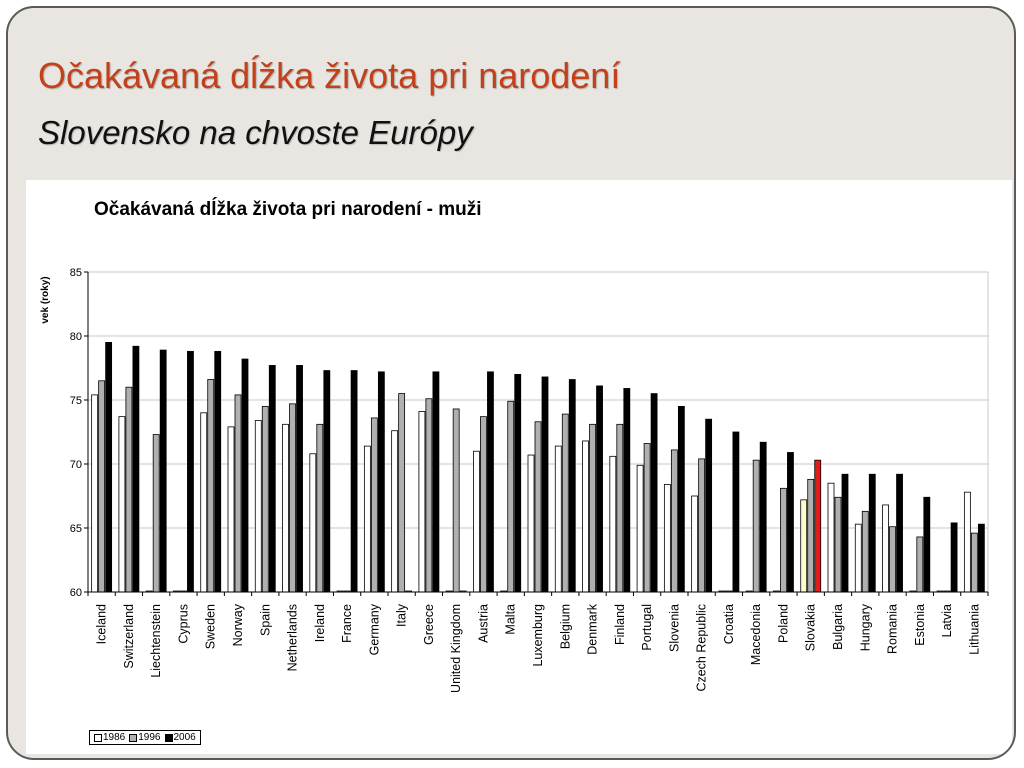 Image resolution: width=1024 pixels, height=768 pixels. Describe the element at coordinates (114, 737) in the screenshot. I see `legend-label-1986: 1986` at that location.